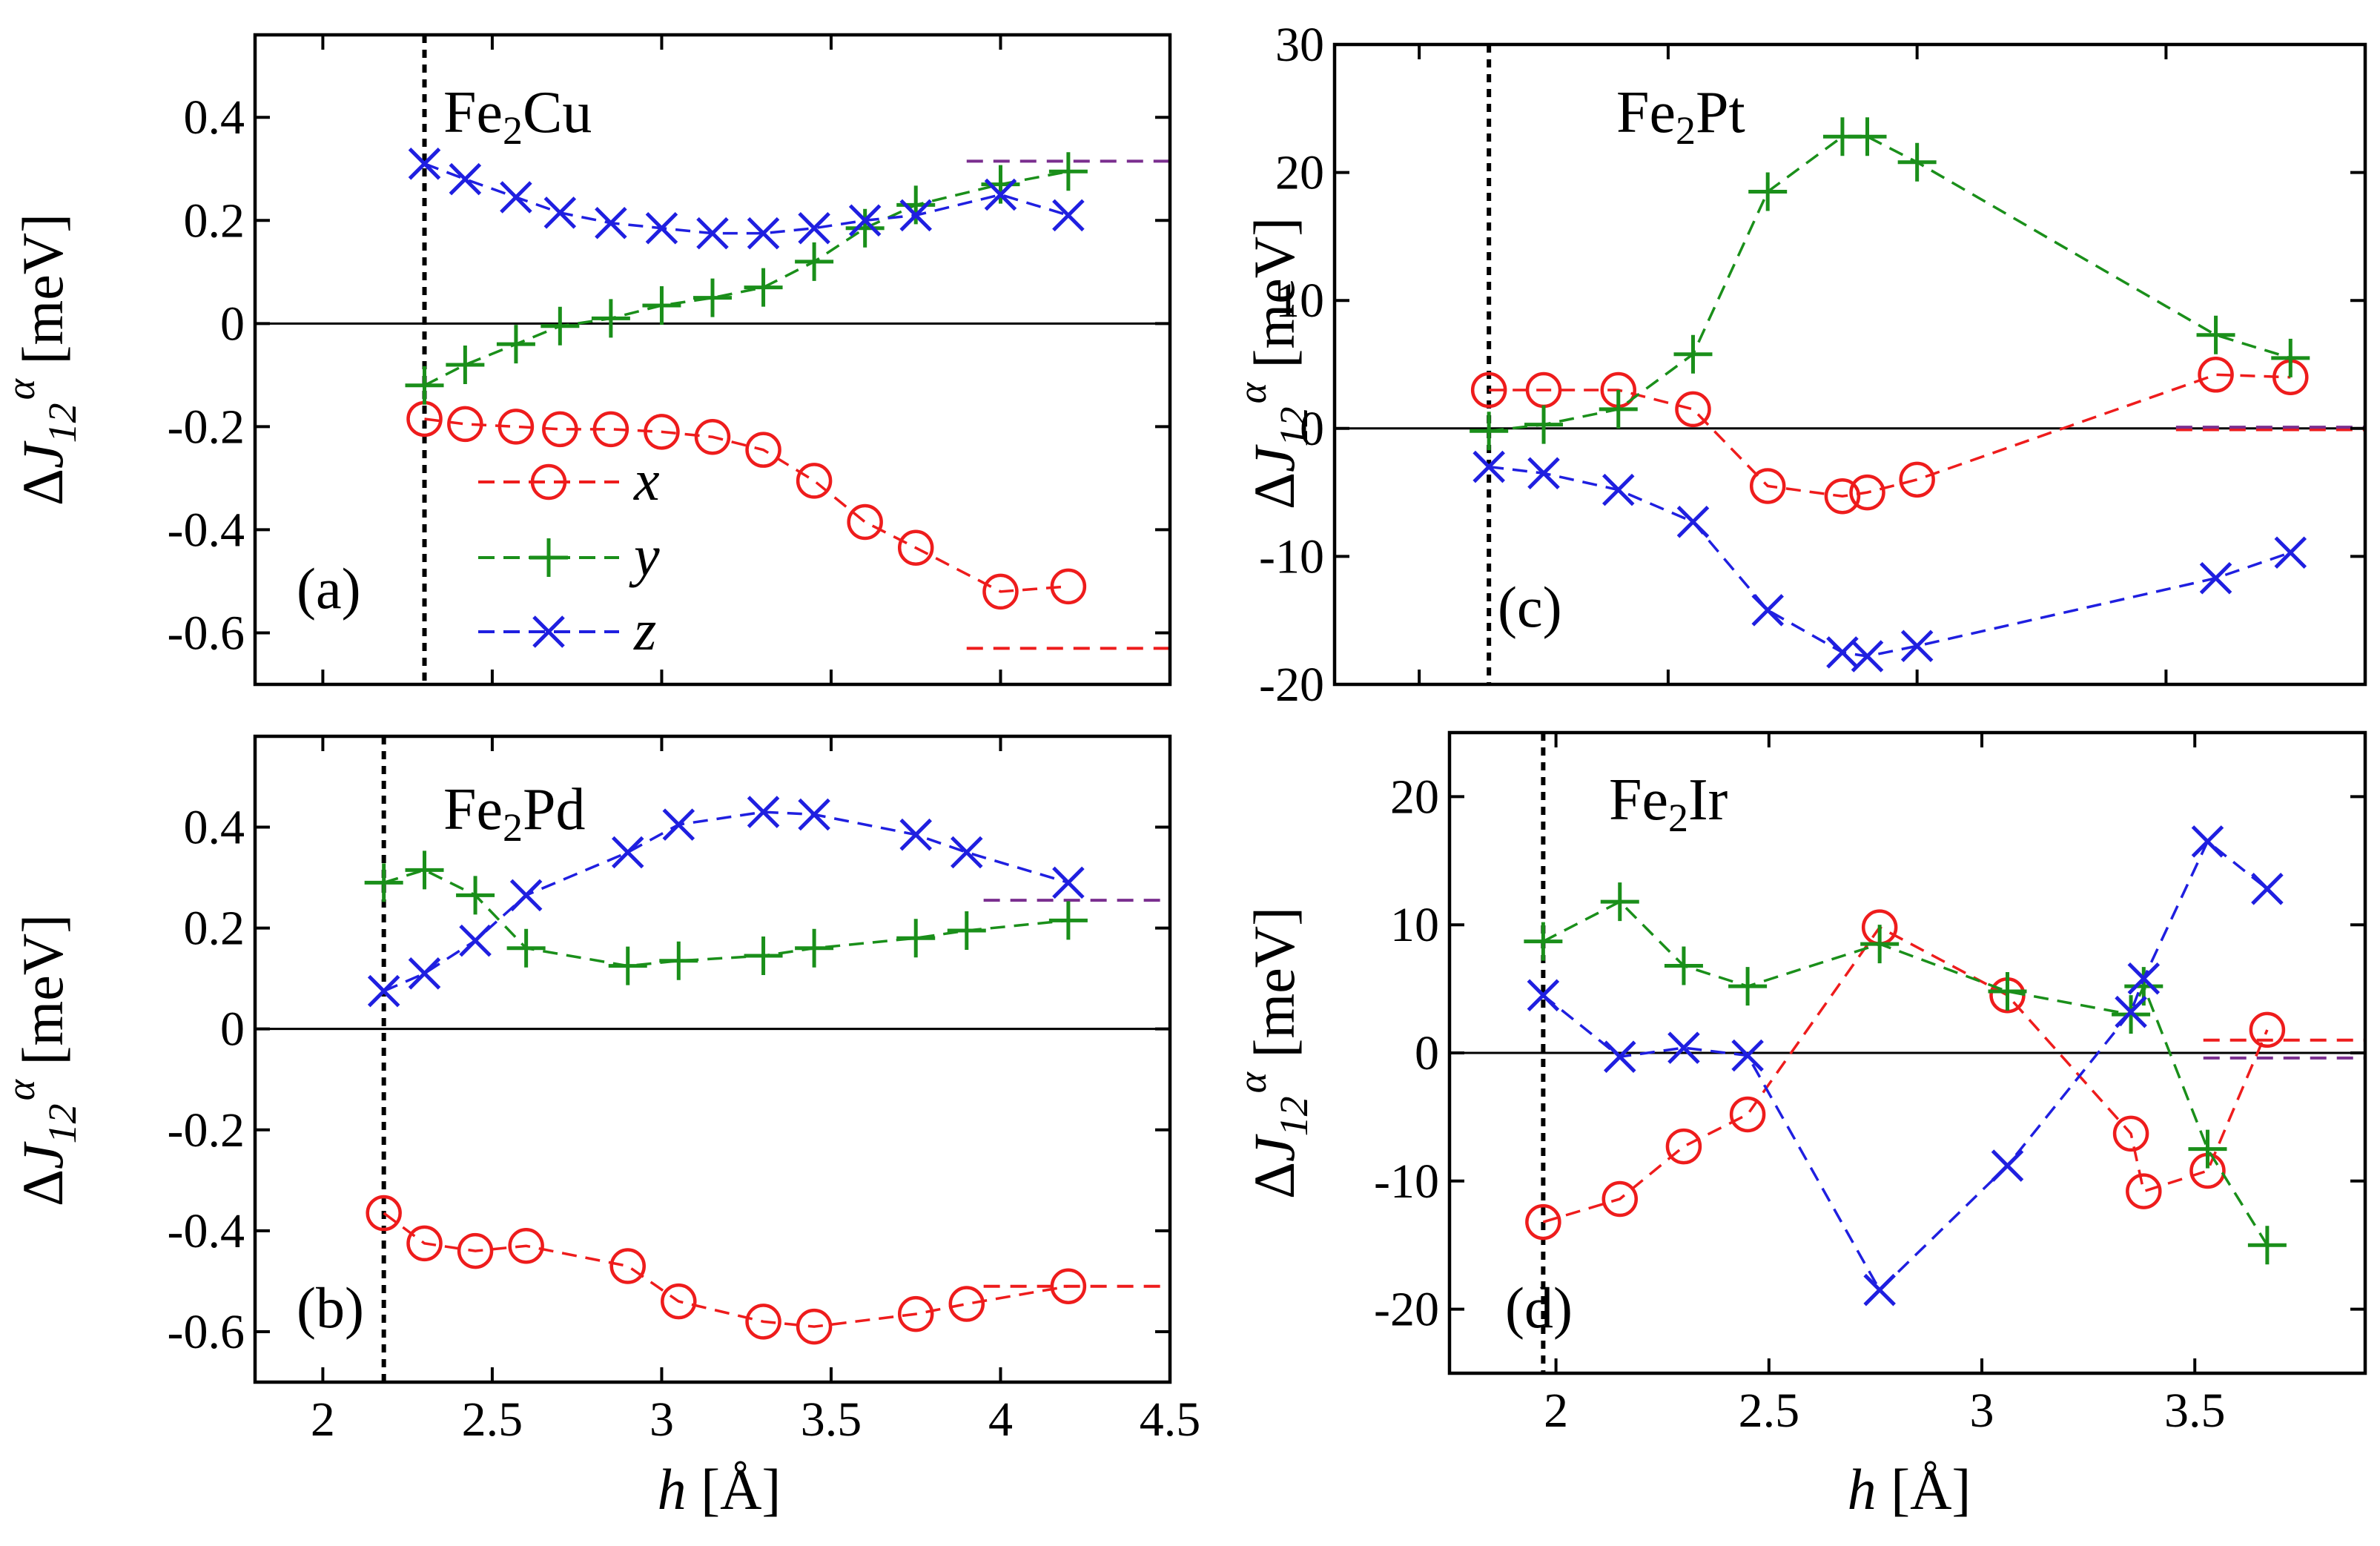 The width and height of the screenshot is (2380, 1546). Describe the element at coordinates (1170, 1420) in the screenshot. I see `x-tick-label: 4.5` at that location.